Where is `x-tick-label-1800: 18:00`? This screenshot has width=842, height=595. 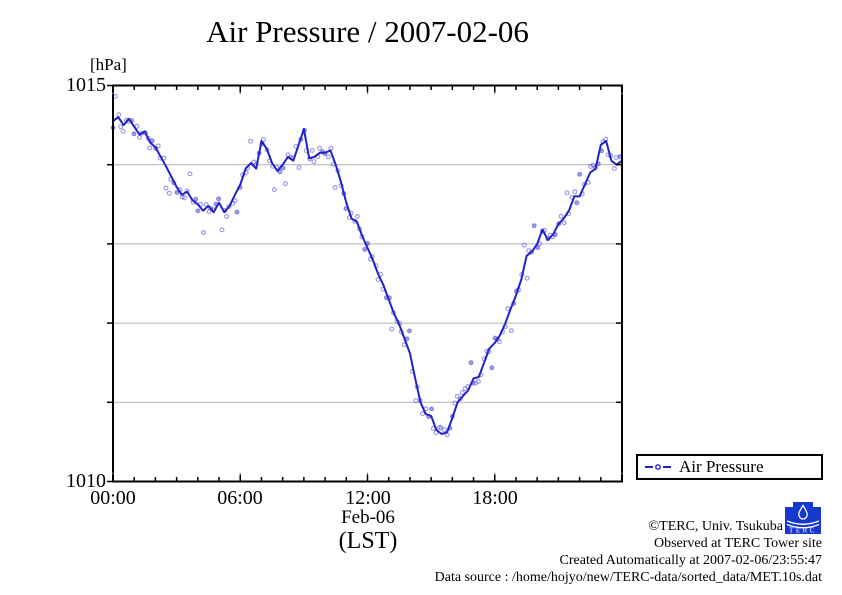
x-tick-label-1800: 18:00 is located at coordinates (495, 498).